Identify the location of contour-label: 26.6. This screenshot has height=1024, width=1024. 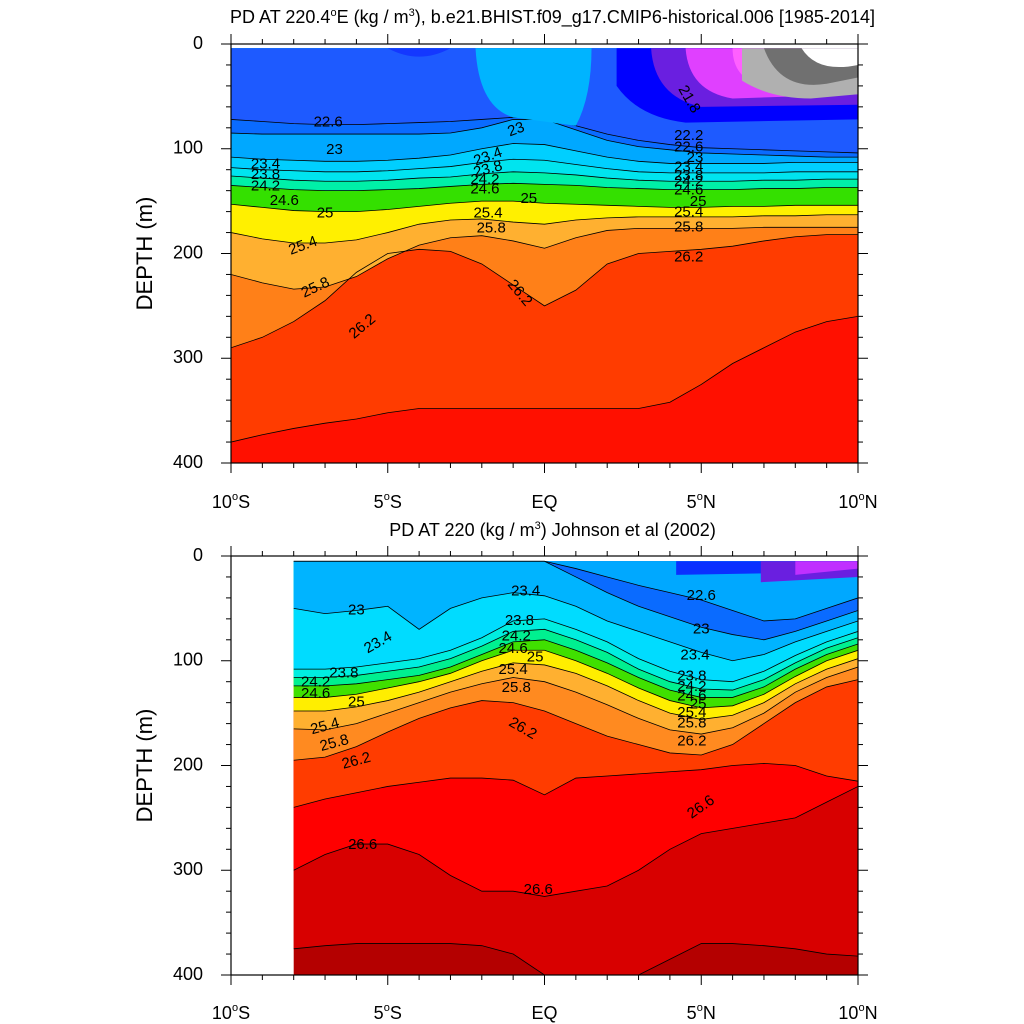
(538, 889).